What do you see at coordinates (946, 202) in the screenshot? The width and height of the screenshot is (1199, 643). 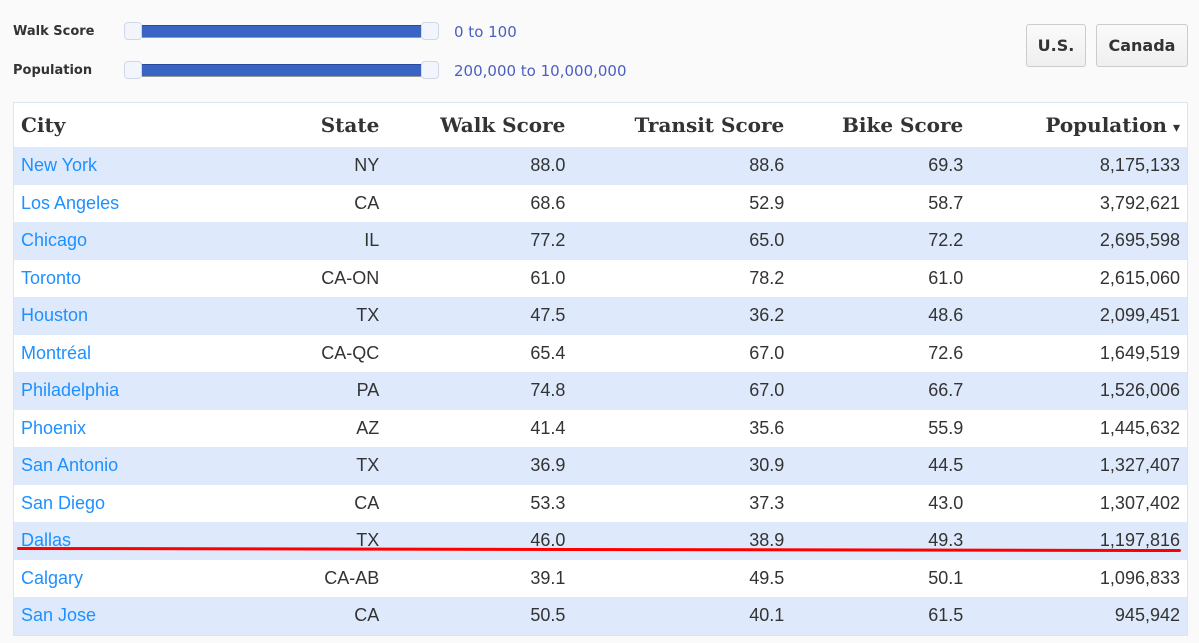 I see `cell-bike-score: 58.7` at bounding box center [946, 202].